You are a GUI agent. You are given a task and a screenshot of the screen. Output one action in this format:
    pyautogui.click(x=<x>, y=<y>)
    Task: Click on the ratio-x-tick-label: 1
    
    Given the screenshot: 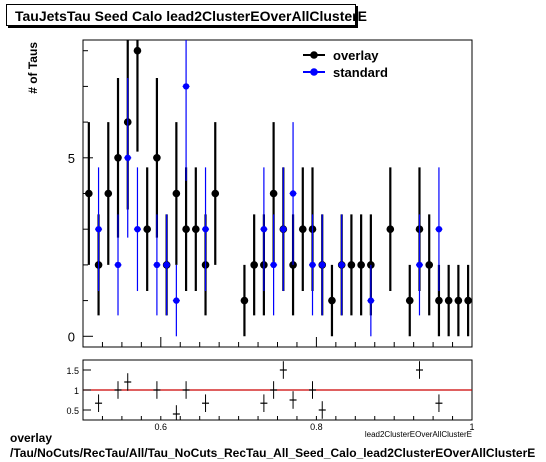 What is the action you would take?
    pyautogui.click(x=471, y=427)
    